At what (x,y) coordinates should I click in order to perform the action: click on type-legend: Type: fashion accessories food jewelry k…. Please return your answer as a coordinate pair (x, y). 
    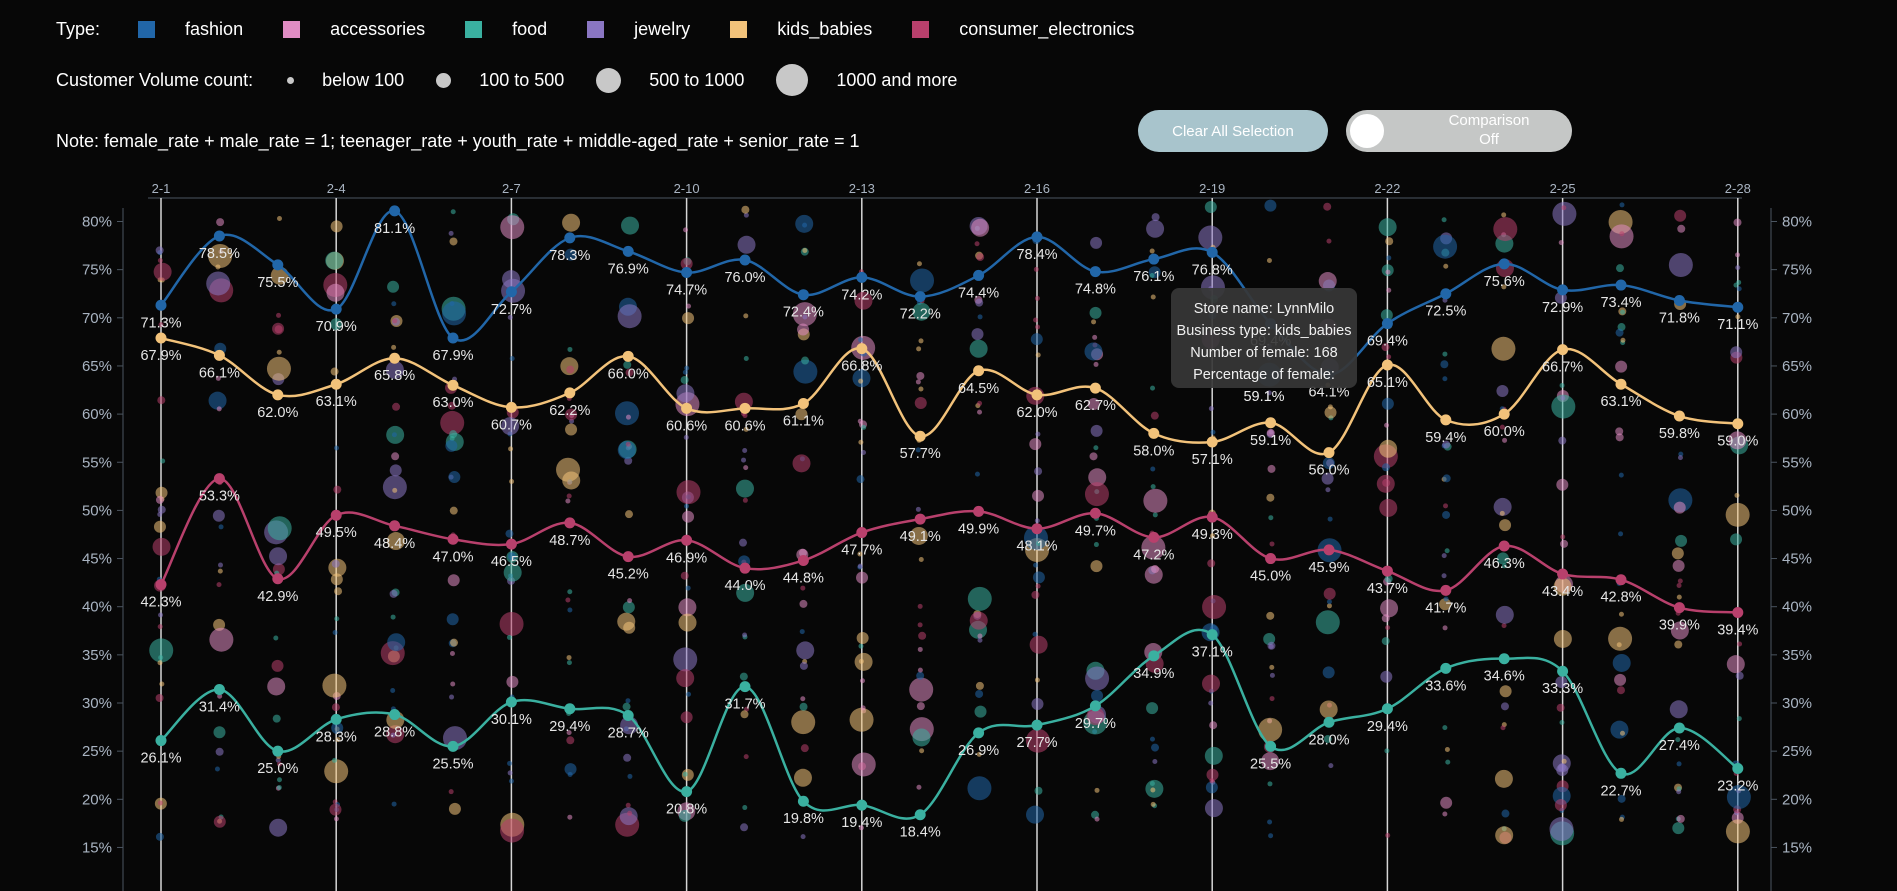
    Looking at the image, I should click on (615, 29).